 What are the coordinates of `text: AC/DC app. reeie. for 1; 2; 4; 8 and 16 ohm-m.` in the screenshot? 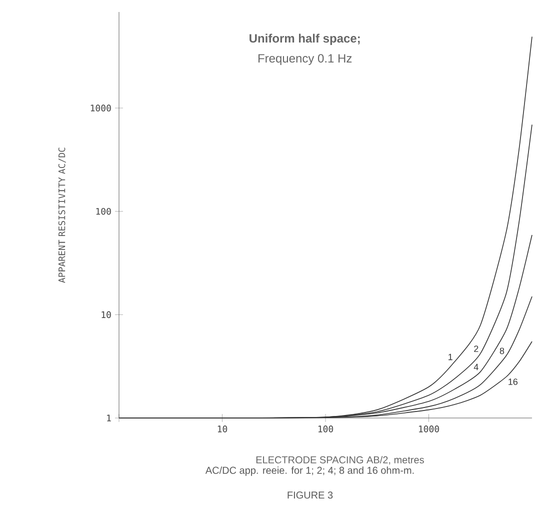 It's located at (309, 471).